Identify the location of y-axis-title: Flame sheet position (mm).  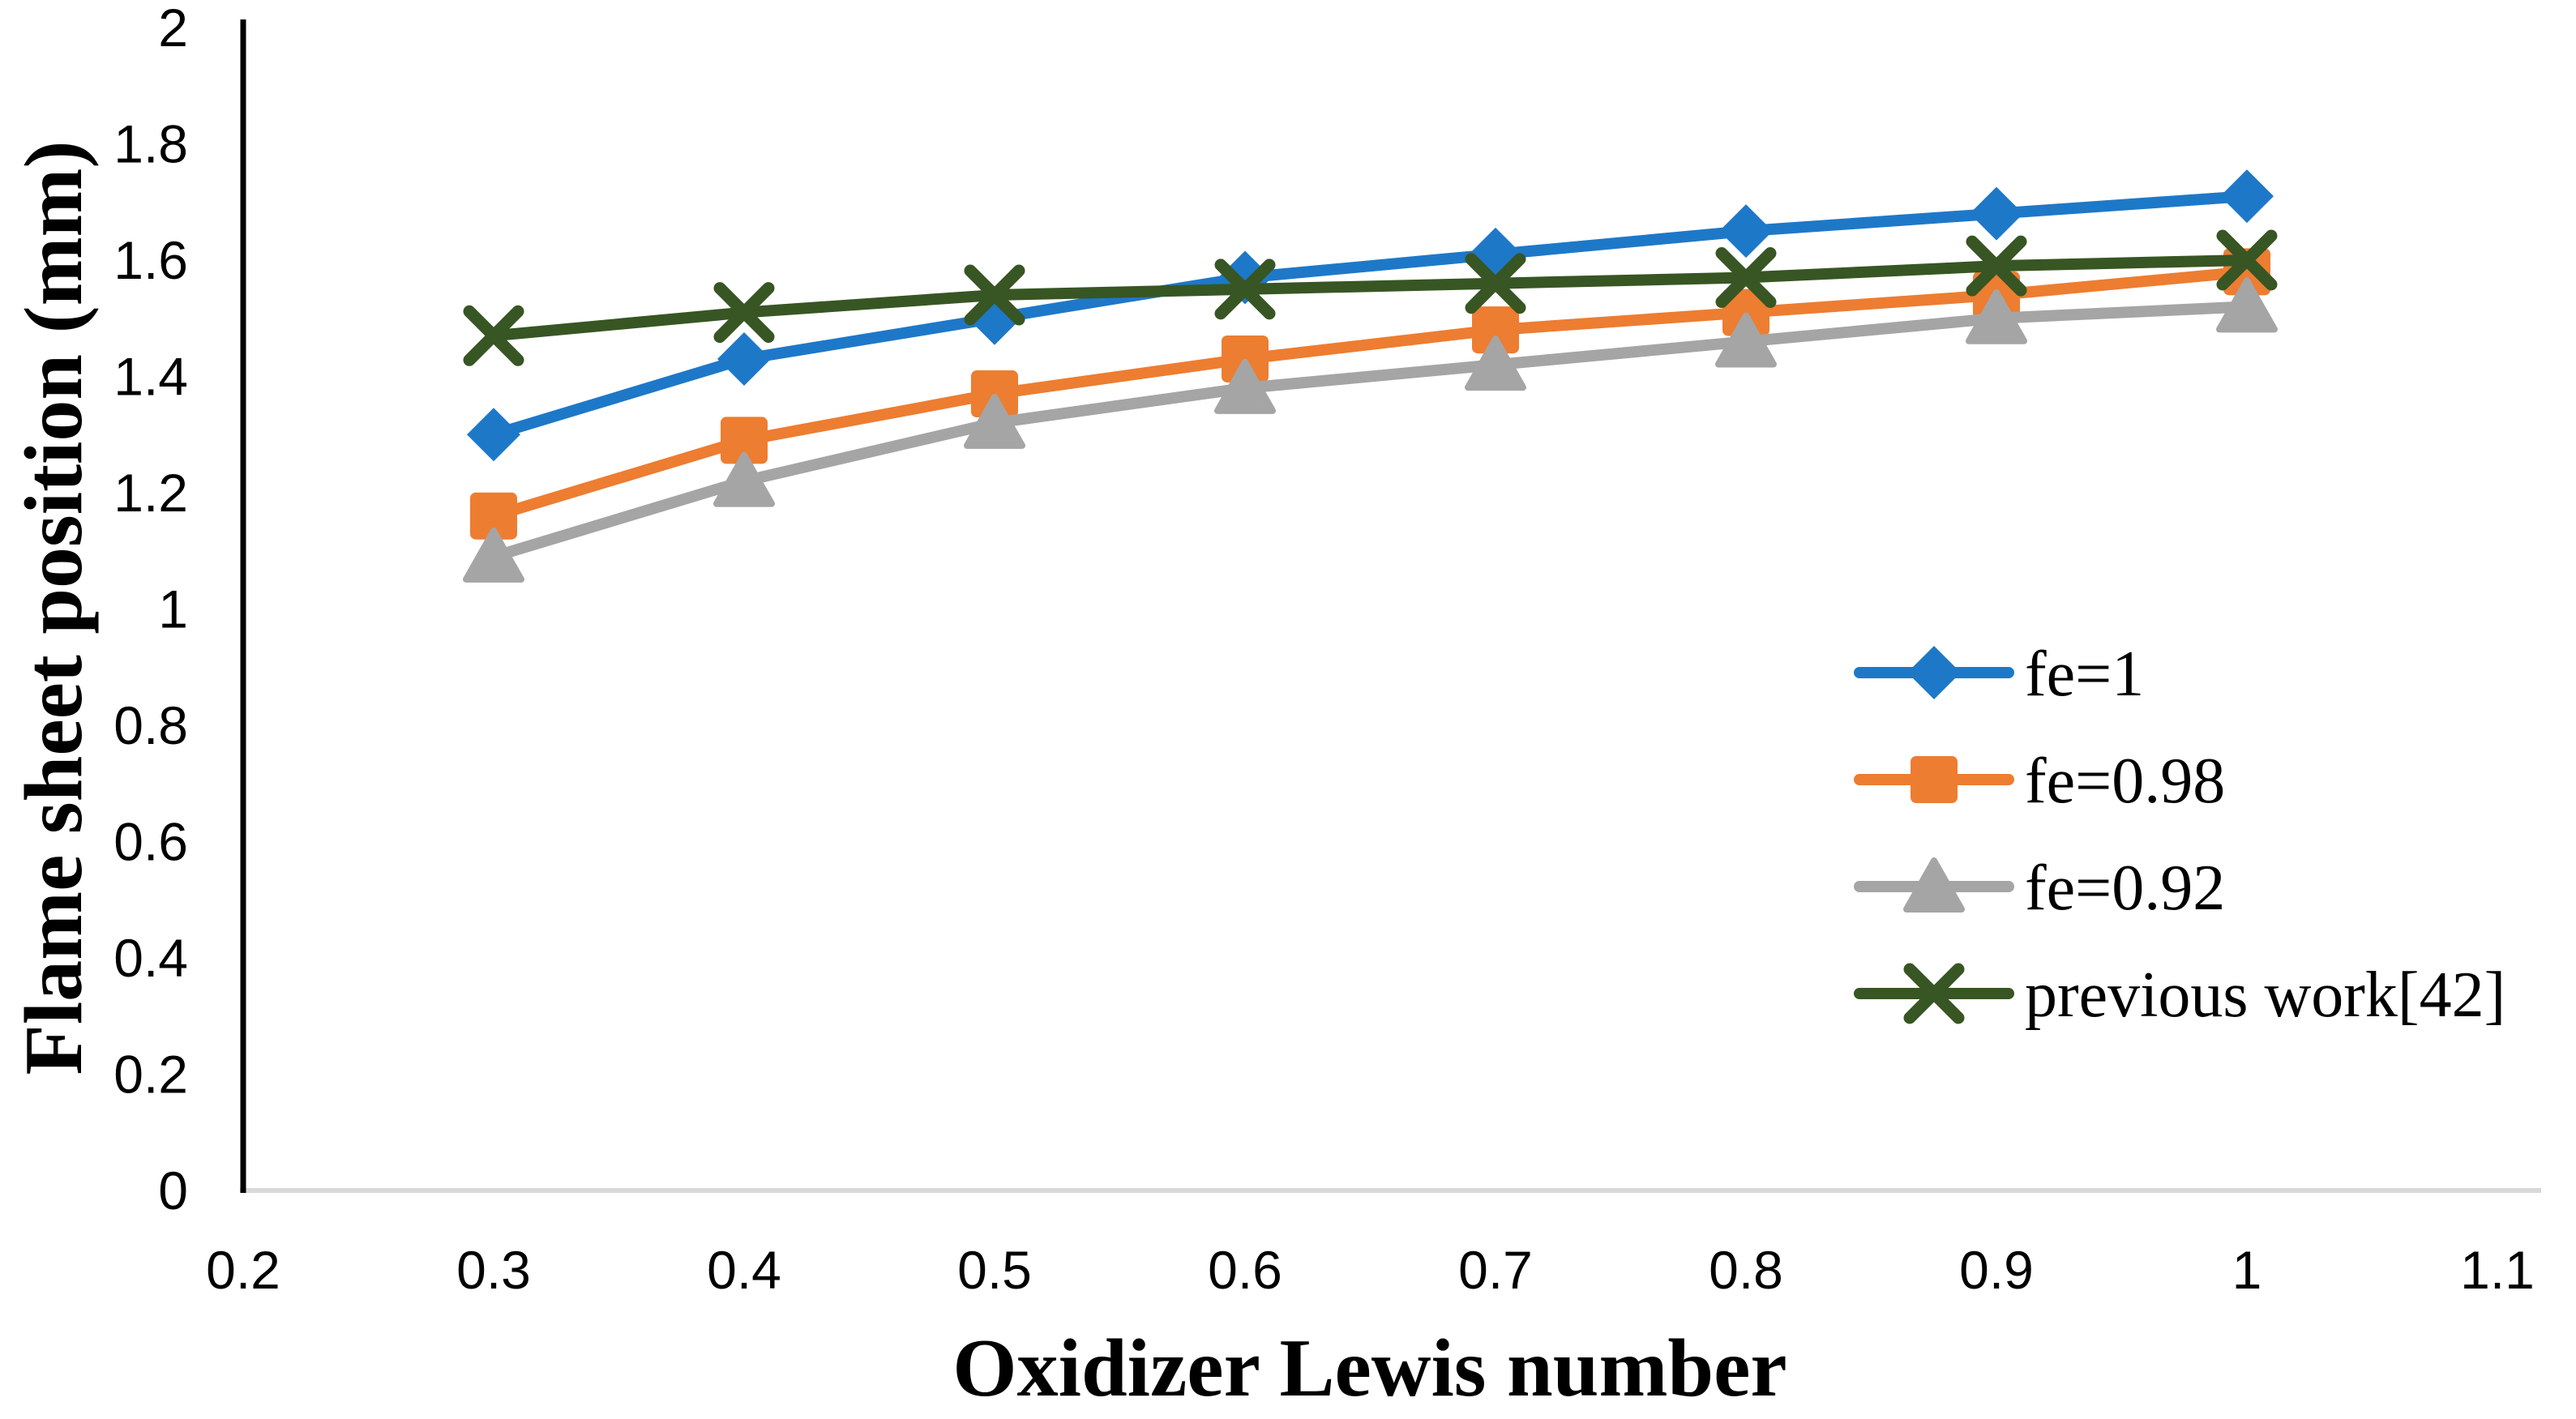
(54, 608).